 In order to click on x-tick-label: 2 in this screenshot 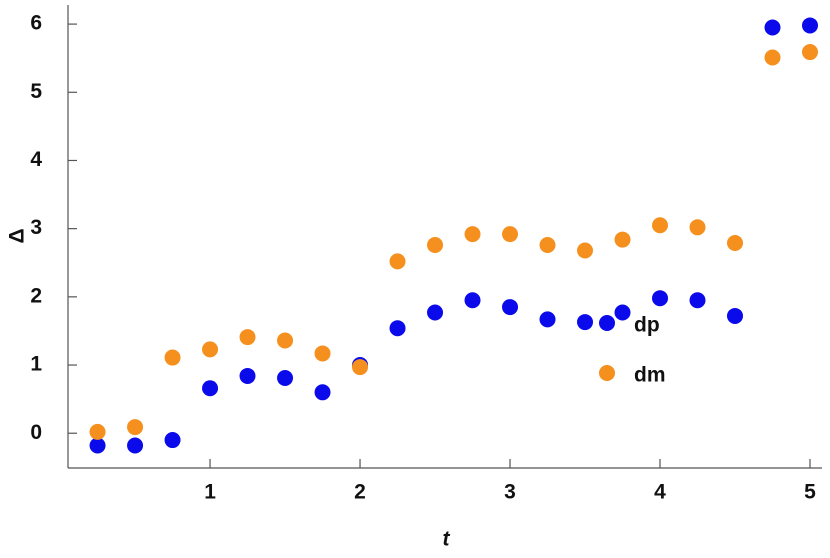, I will do `click(360, 492)`.